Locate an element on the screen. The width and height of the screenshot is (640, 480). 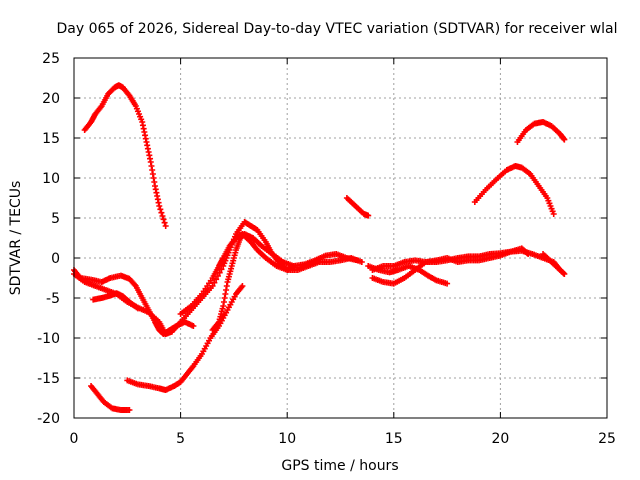
x-tick-label: 15 is located at coordinates (394, 439).